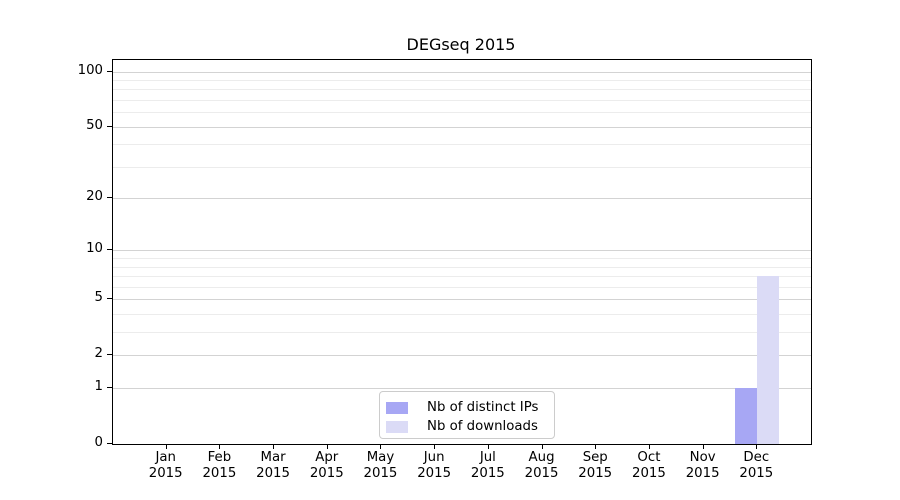 Image resolution: width=900 pixels, height=500 pixels. Describe the element at coordinates (483, 407) in the screenshot. I see `legend-label: Nb of distinct IPs` at that location.